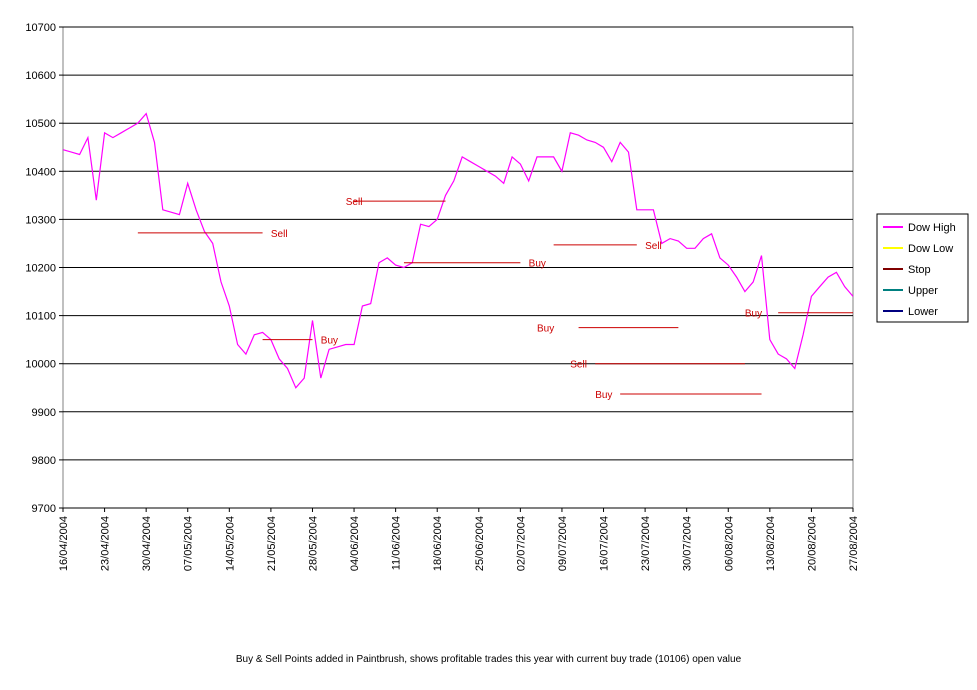  What do you see at coordinates (40, 76) in the screenshot?
I see `y-tick-label: 10600` at bounding box center [40, 76].